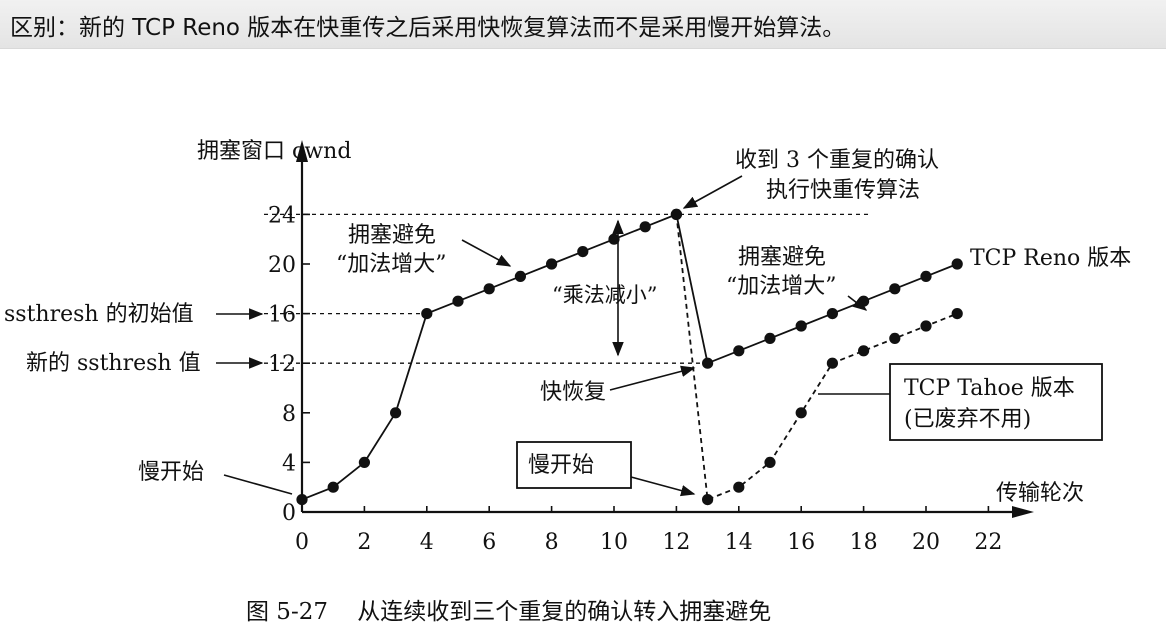  Describe the element at coordinates (99, 314) in the screenshot. I see `initial-ssthresh-label: ssthresh 的初始值` at that location.